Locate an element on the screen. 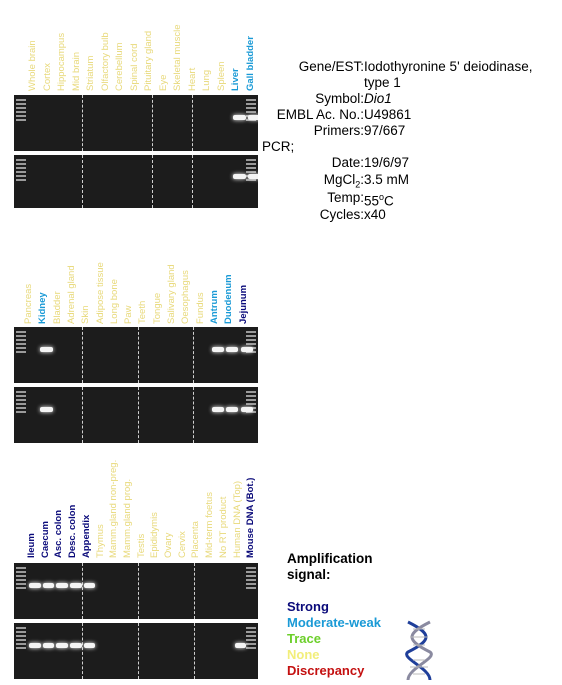  cycles-value: x40 is located at coordinates (375, 214).